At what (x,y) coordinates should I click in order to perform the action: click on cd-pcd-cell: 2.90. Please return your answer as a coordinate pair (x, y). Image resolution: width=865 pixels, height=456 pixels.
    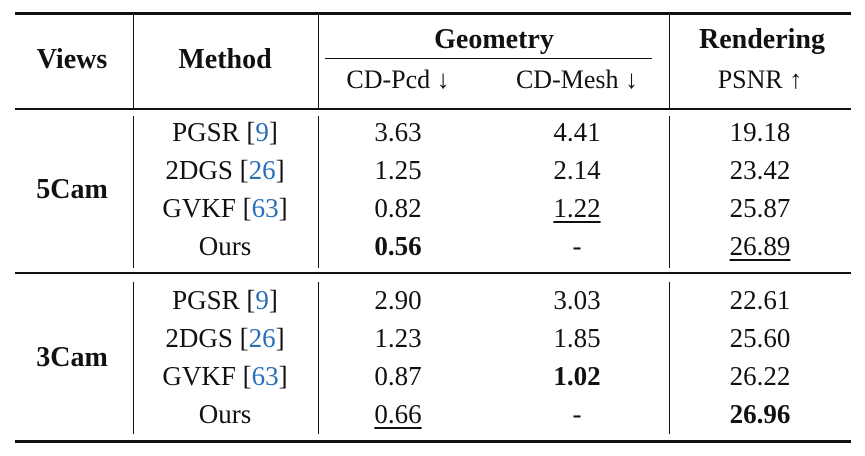
    Looking at the image, I should click on (398, 300).